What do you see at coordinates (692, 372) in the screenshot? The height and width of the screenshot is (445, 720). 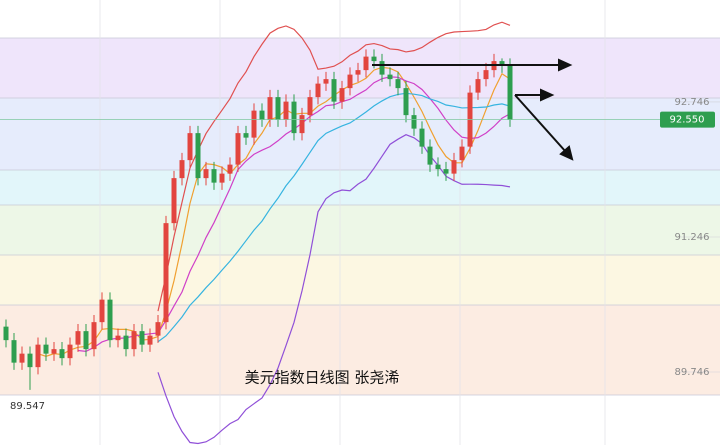 I see `y-tick-label: 89.746` at bounding box center [692, 372].